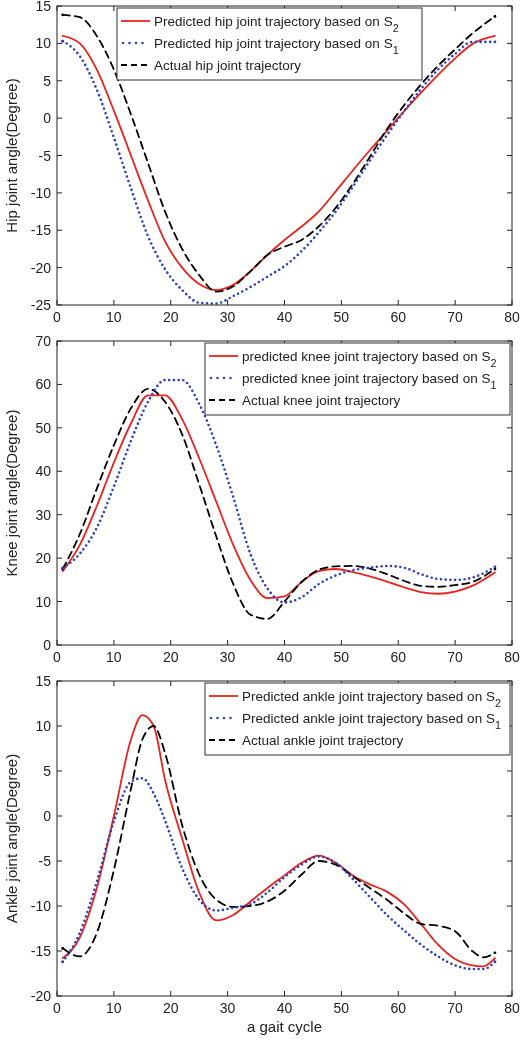  What do you see at coordinates (11, 493) in the screenshot?
I see `y-axis-title: Knee joint angle(Degree)` at bounding box center [11, 493].